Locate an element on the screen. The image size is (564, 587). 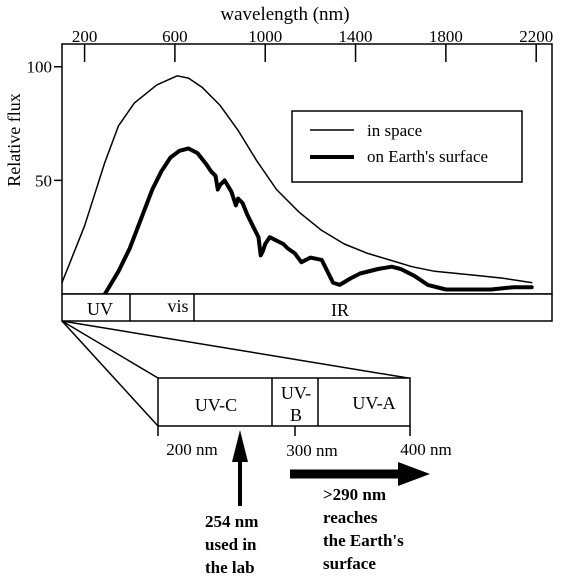
spectrum-label-uv: UV is located at coordinates (100, 309).